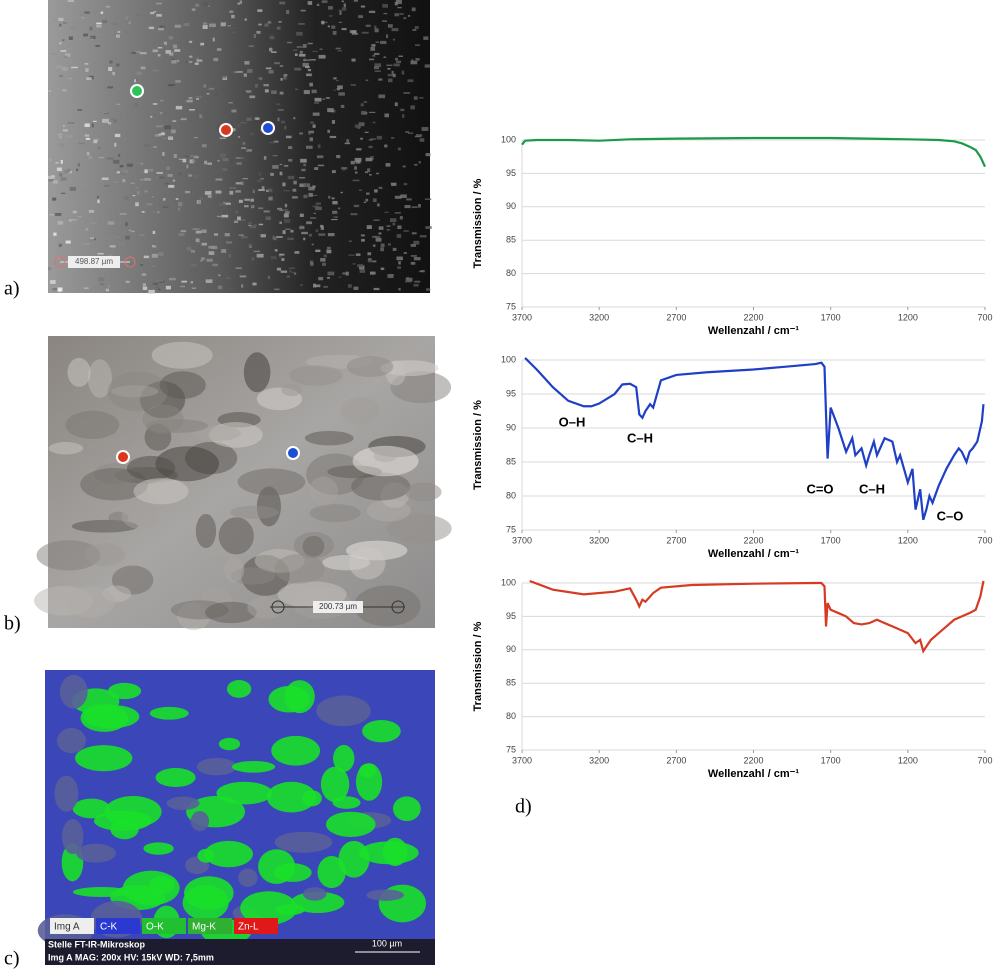 Image resolution: width=1000 pixels, height=970 pixels. What do you see at coordinates (210, 926) in the screenshot?
I see `legend-swatch` at bounding box center [210, 926].